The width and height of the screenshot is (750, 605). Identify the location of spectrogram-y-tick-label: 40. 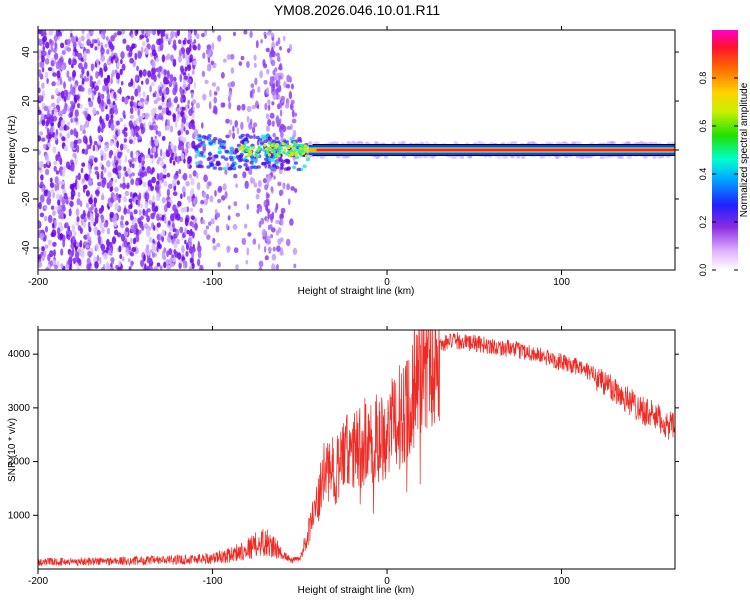
(26, 52).